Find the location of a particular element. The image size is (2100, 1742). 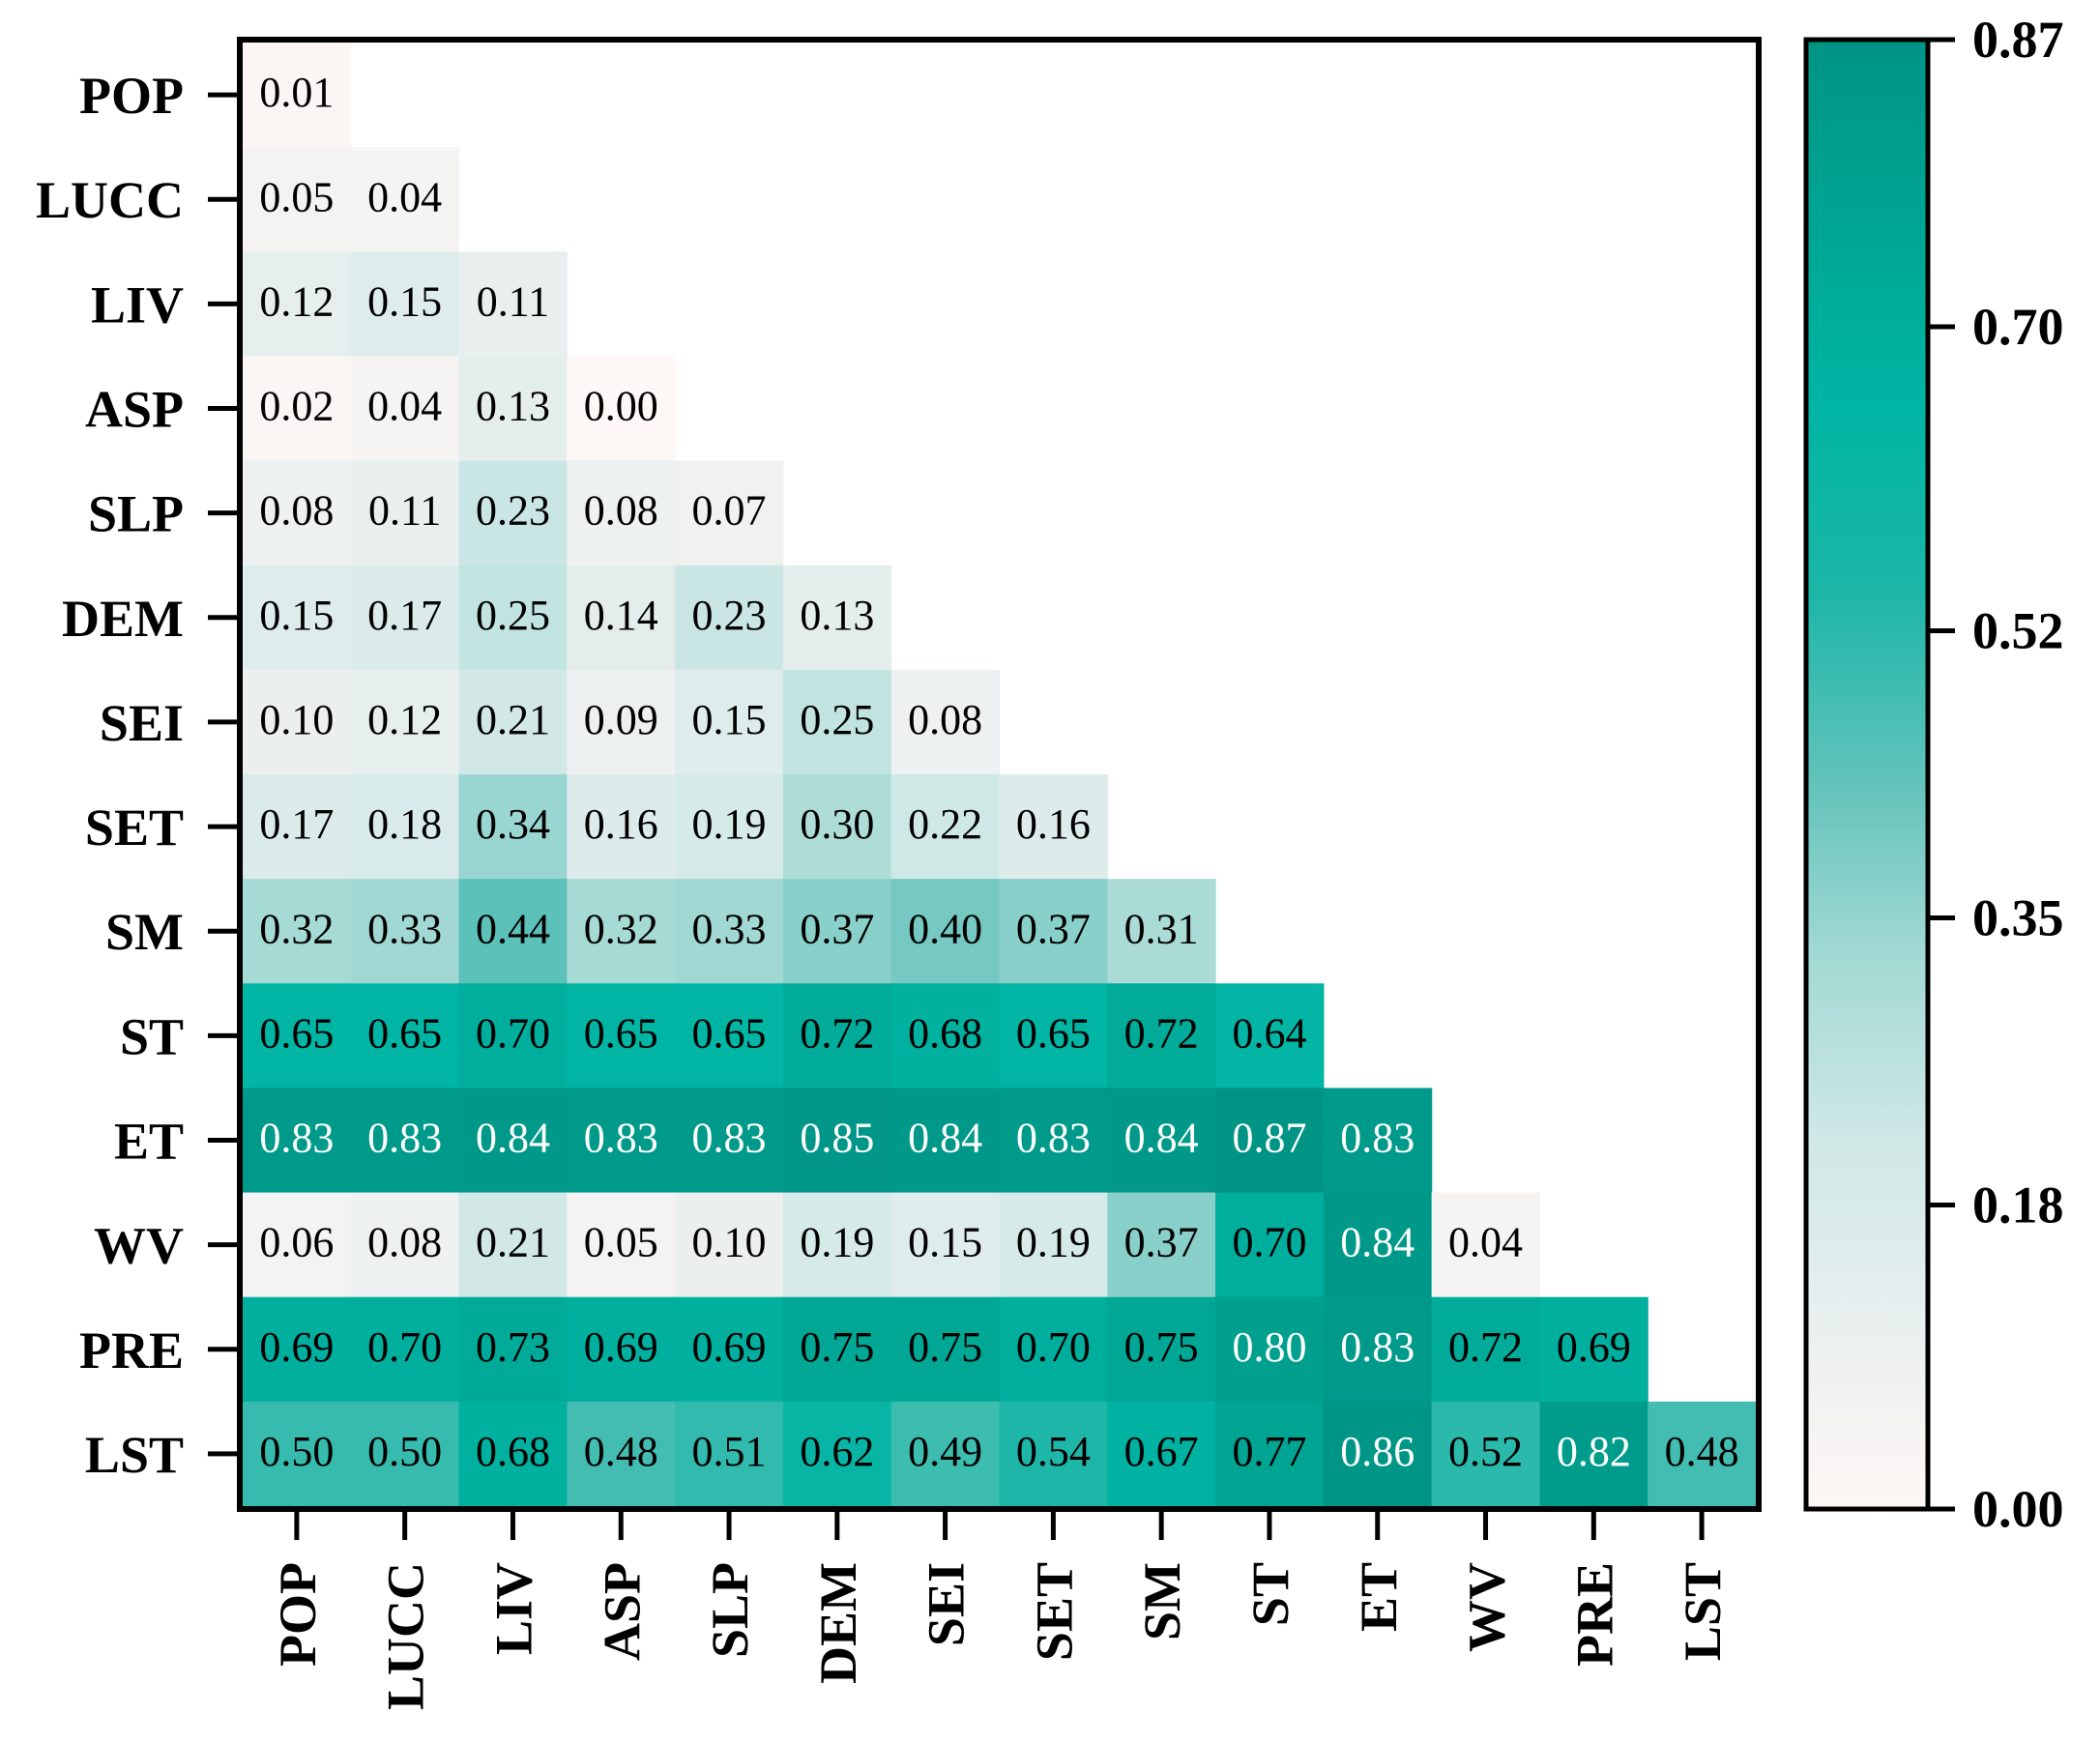

x-tick-label-pre: PRE is located at coordinates (1594, 1614).